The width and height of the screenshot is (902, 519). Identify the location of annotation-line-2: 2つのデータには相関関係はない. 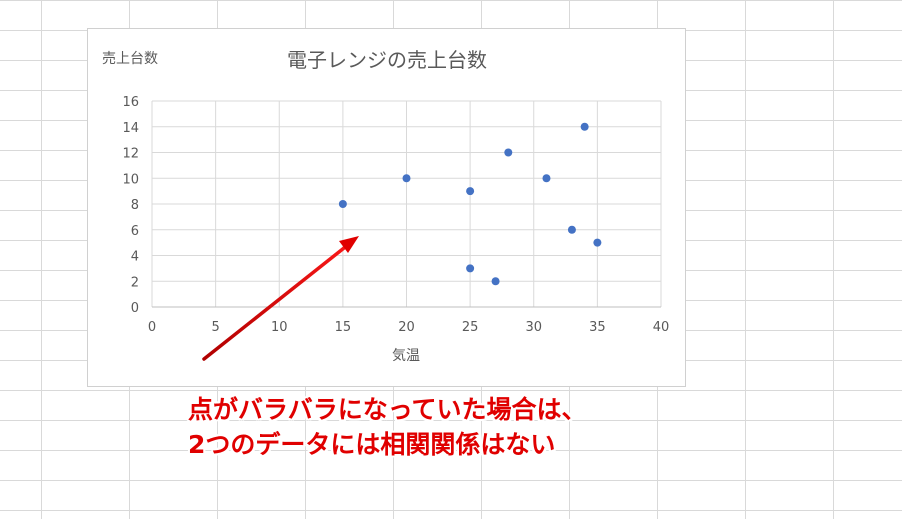
(372, 444).